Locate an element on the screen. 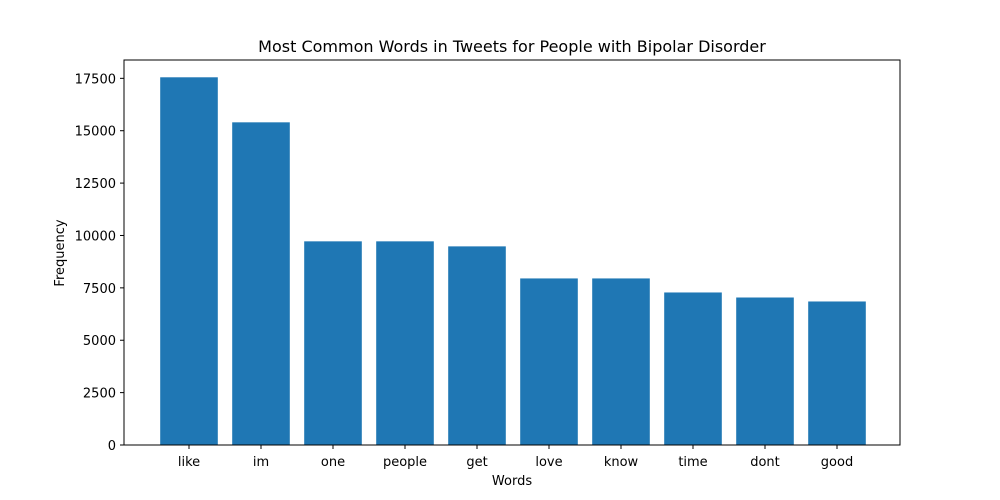 This screenshot has height=500, width=1000. y-tick-label-15000: 15000 is located at coordinates (95, 132).